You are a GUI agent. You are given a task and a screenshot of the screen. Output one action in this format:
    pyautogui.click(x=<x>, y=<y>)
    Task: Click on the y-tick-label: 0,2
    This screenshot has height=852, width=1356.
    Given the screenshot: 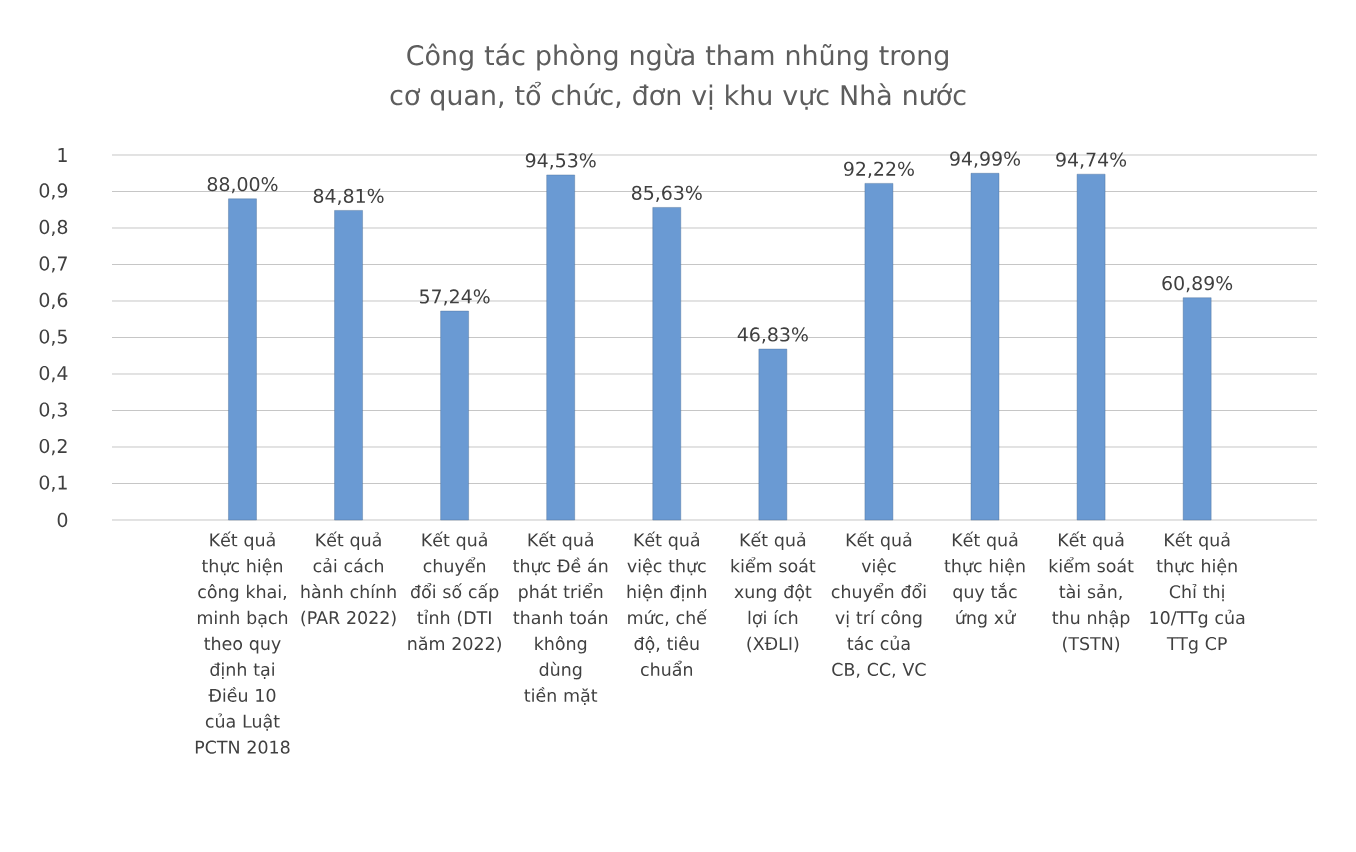 What is the action you would take?
    pyautogui.click(x=53, y=447)
    